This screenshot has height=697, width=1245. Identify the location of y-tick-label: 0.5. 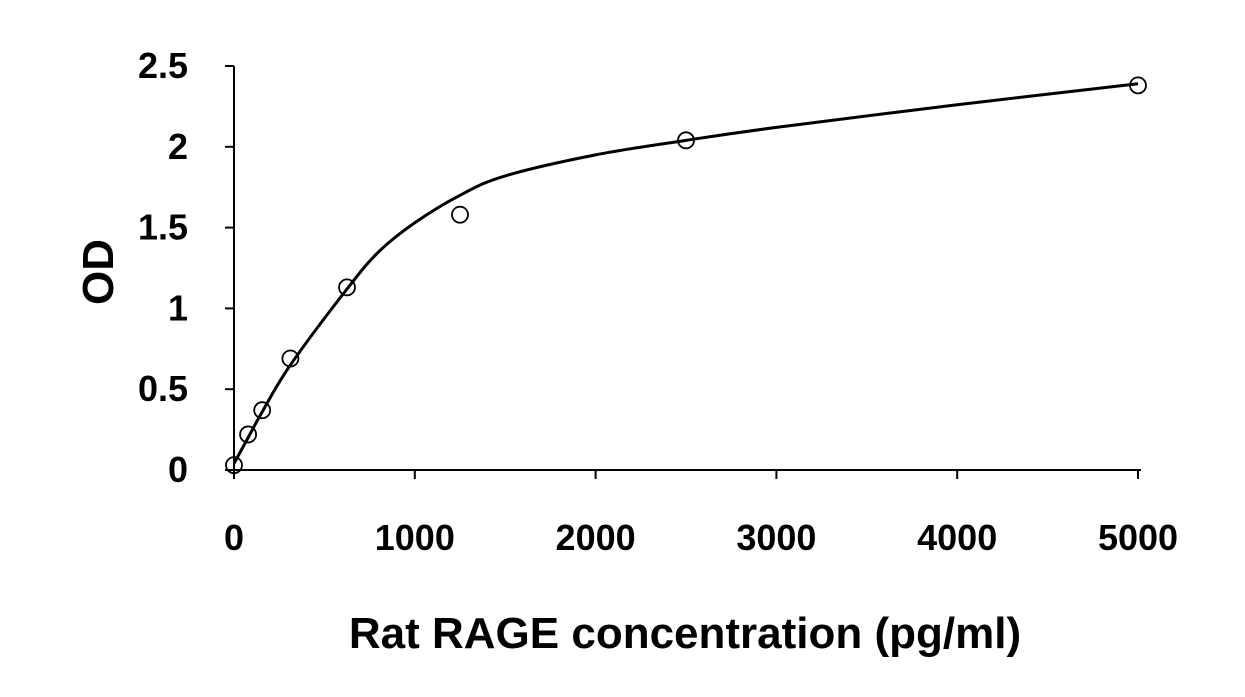
(163, 388).